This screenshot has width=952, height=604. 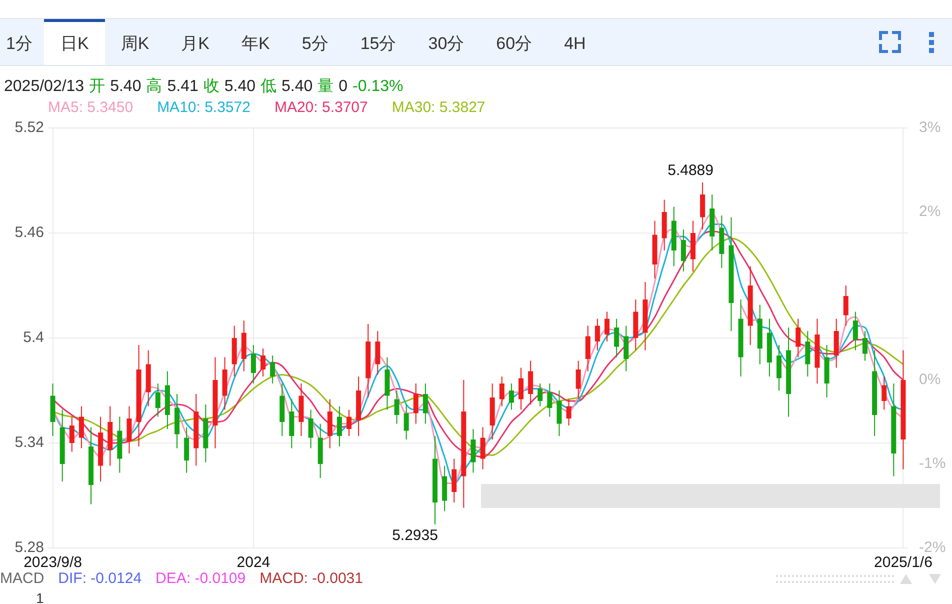 I want to click on text: MA20: 5.3707, so click(x=321, y=107).